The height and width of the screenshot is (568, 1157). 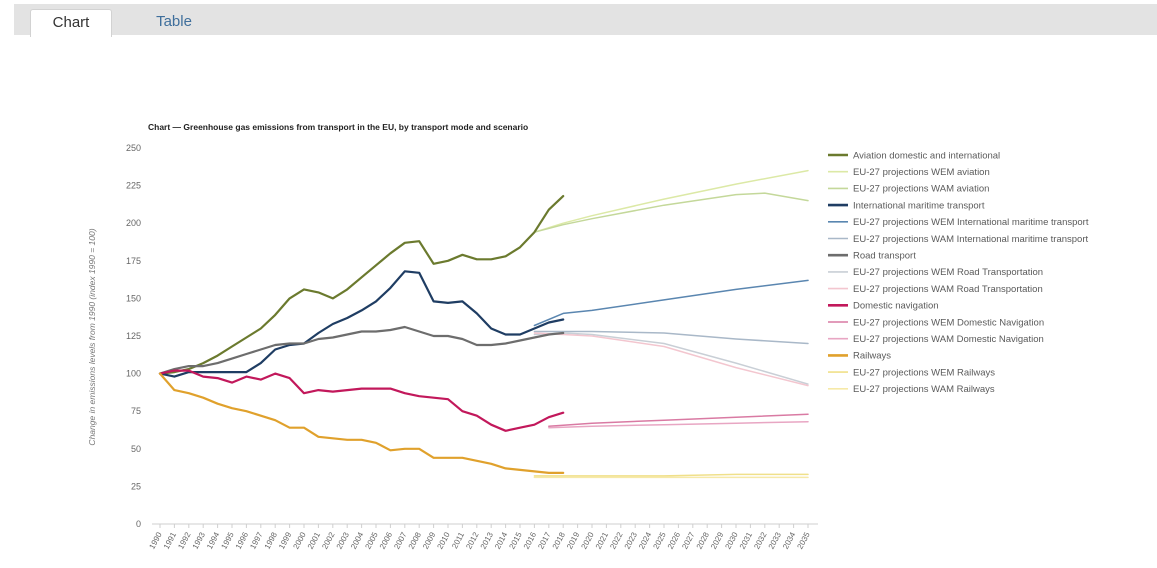 I want to click on x-tick-label: 2033, so click(x=775, y=540).